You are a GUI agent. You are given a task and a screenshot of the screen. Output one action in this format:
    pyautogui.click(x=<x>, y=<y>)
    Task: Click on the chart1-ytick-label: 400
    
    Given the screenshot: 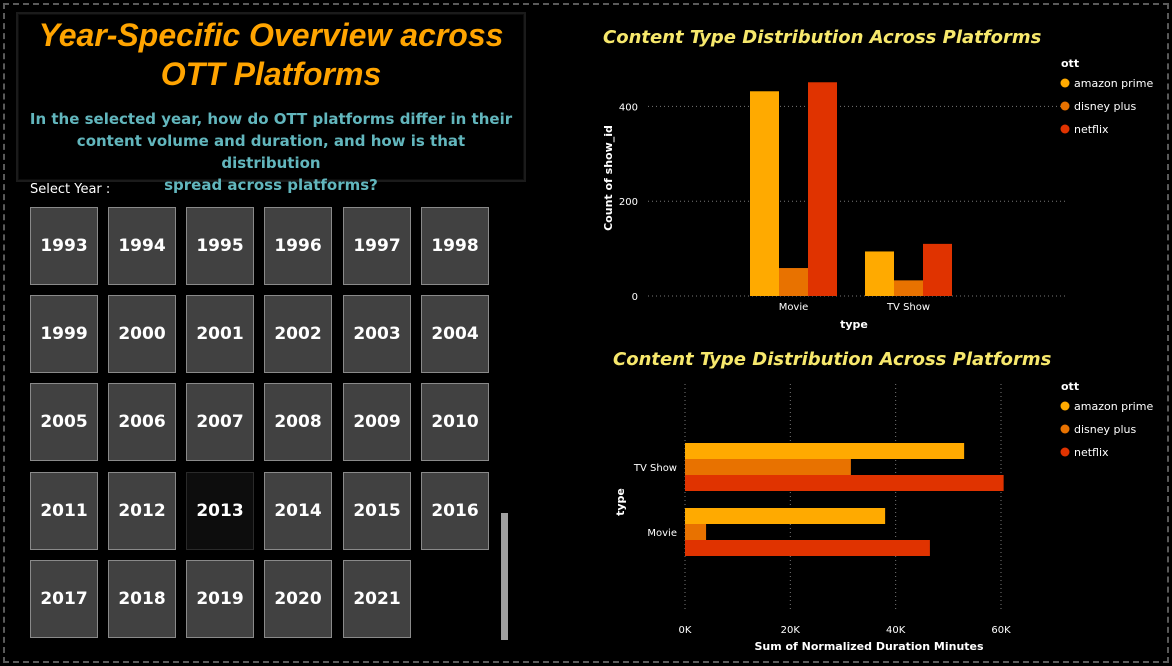 What is the action you would take?
    pyautogui.click(x=628, y=107)
    